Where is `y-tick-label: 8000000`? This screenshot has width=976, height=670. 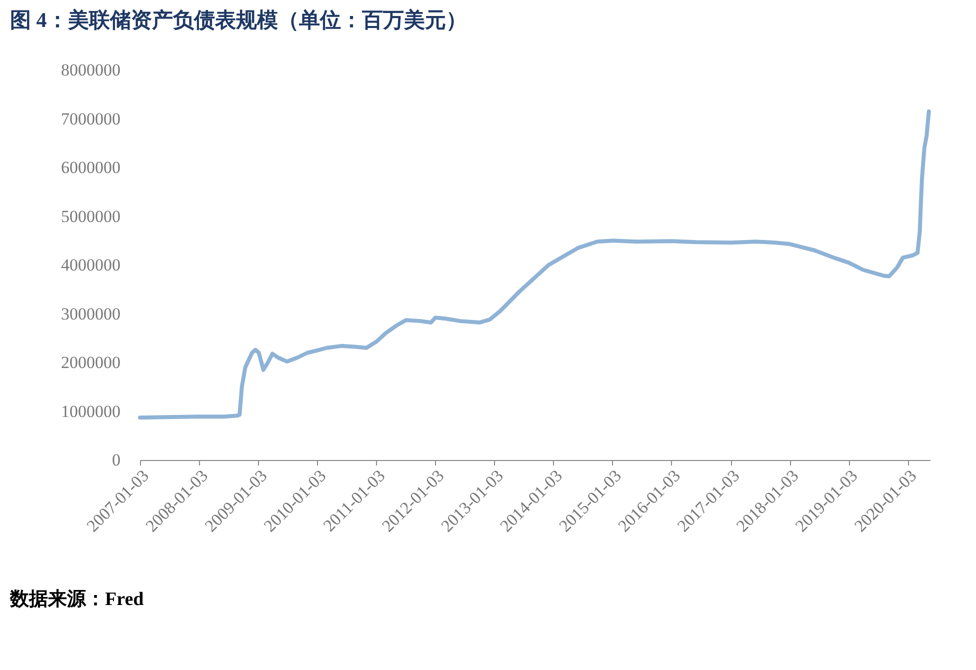
y-tick-label: 8000000 is located at coordinates (90, 70).